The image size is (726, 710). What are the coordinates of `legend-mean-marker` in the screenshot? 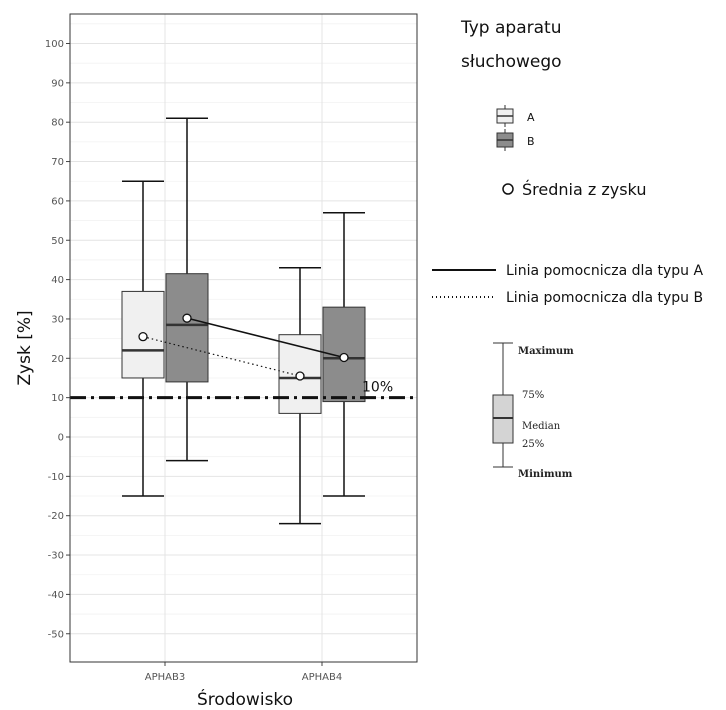 It's located at (508, 189).